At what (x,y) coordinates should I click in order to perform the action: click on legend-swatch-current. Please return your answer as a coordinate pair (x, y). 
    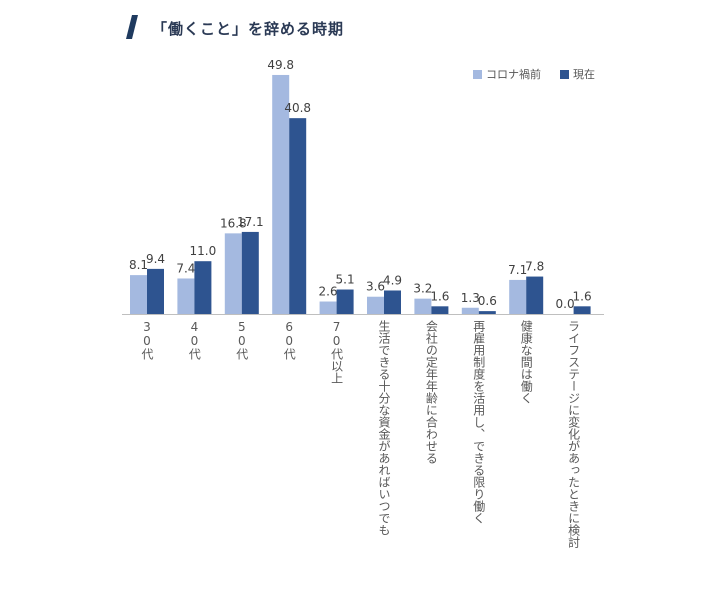
    Looking at the image, I should click on (564, 74).